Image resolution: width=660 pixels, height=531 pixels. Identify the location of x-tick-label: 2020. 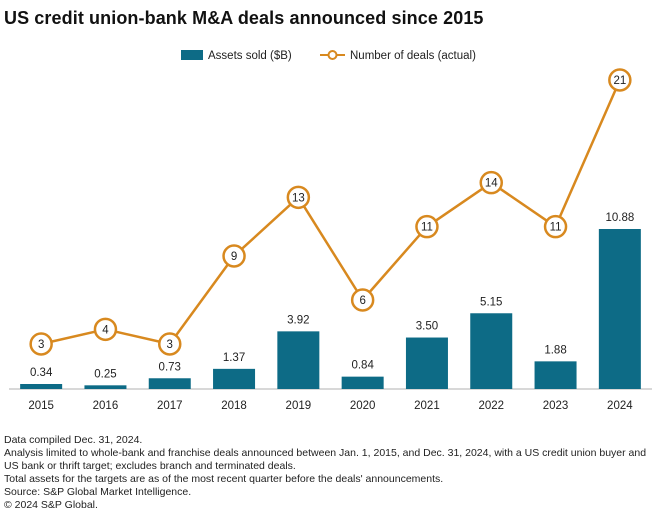
(363, 406).